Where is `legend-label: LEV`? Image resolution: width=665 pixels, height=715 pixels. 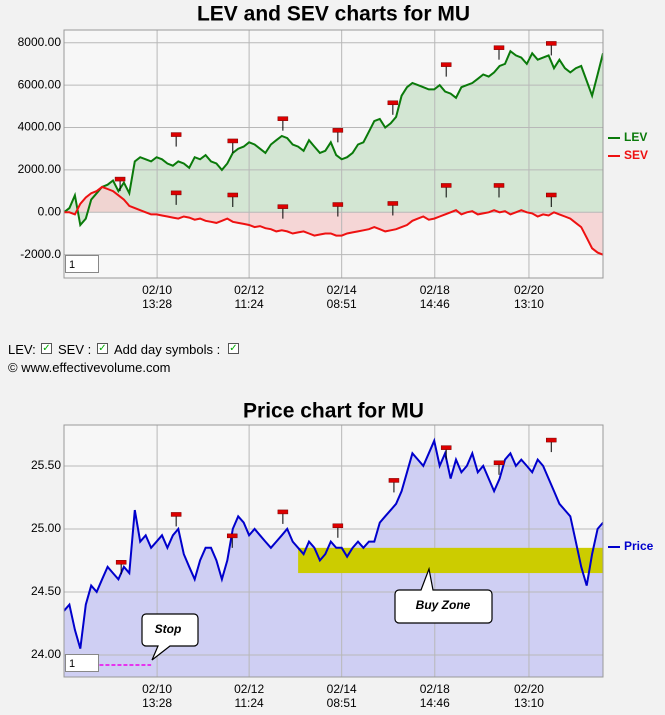 legend-label: LEV is located at coordinates (635, 137).